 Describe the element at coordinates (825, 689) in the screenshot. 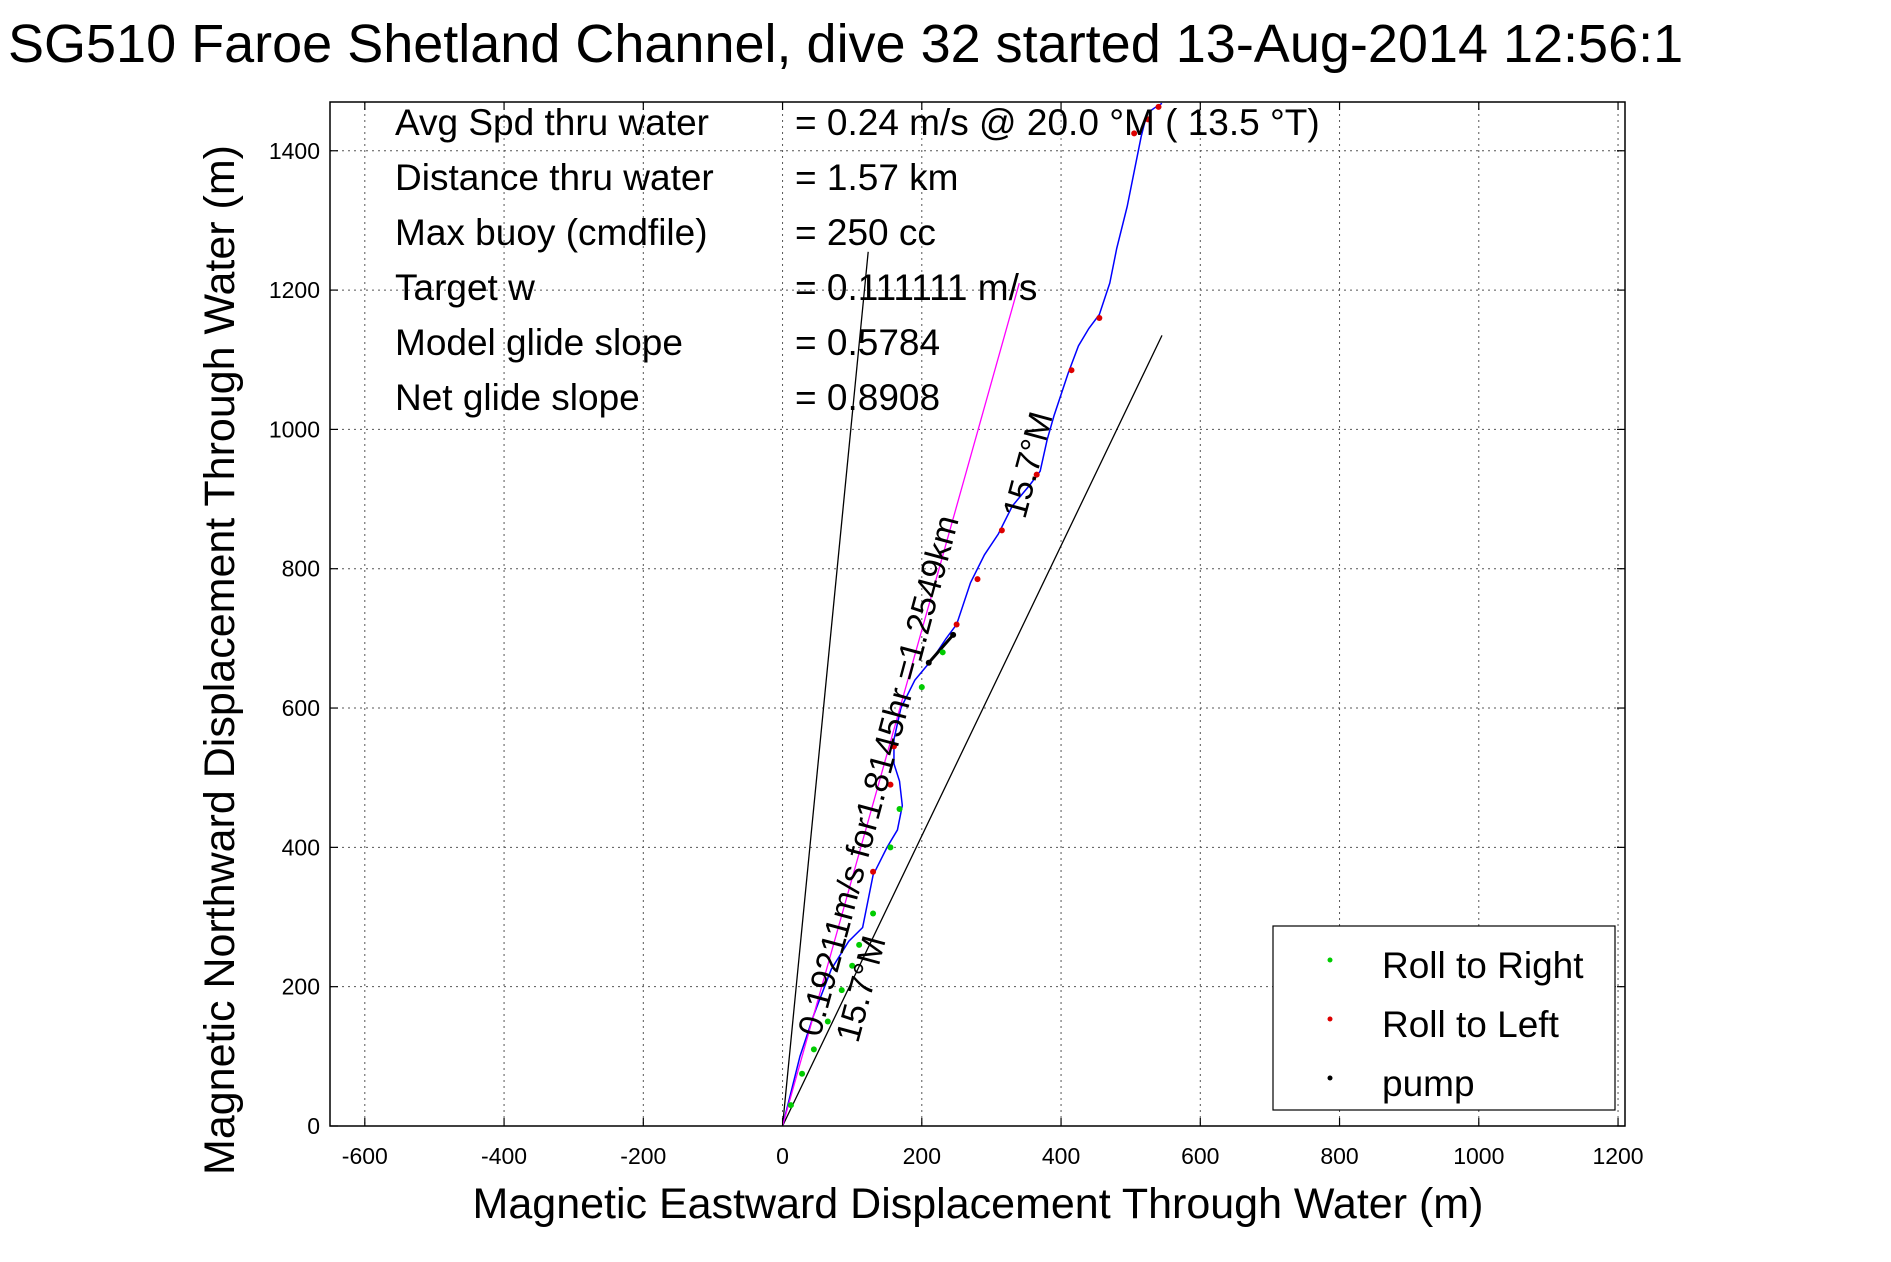

I see `reference-line-left-bound` at that location.